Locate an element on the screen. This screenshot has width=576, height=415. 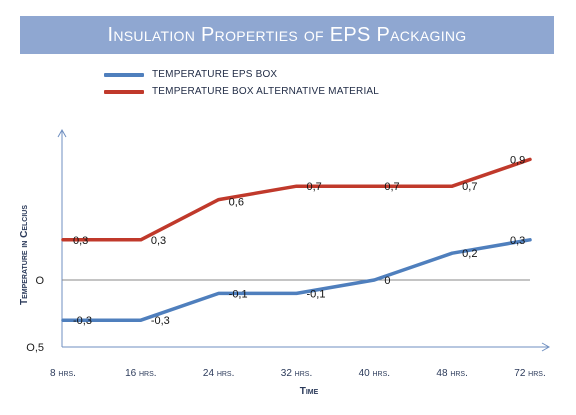
data-label: 0 is located at coordinates (387, 281).